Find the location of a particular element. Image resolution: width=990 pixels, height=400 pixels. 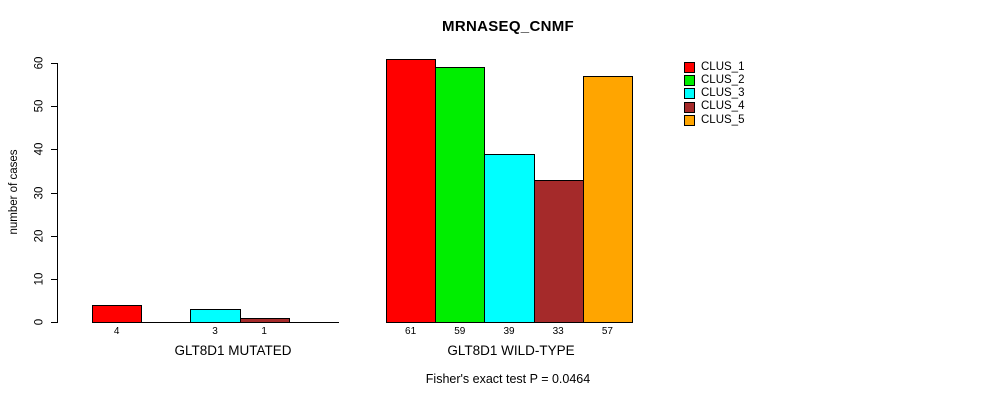

legend-item: CLUS_4 is located at coordinates (714, 107).